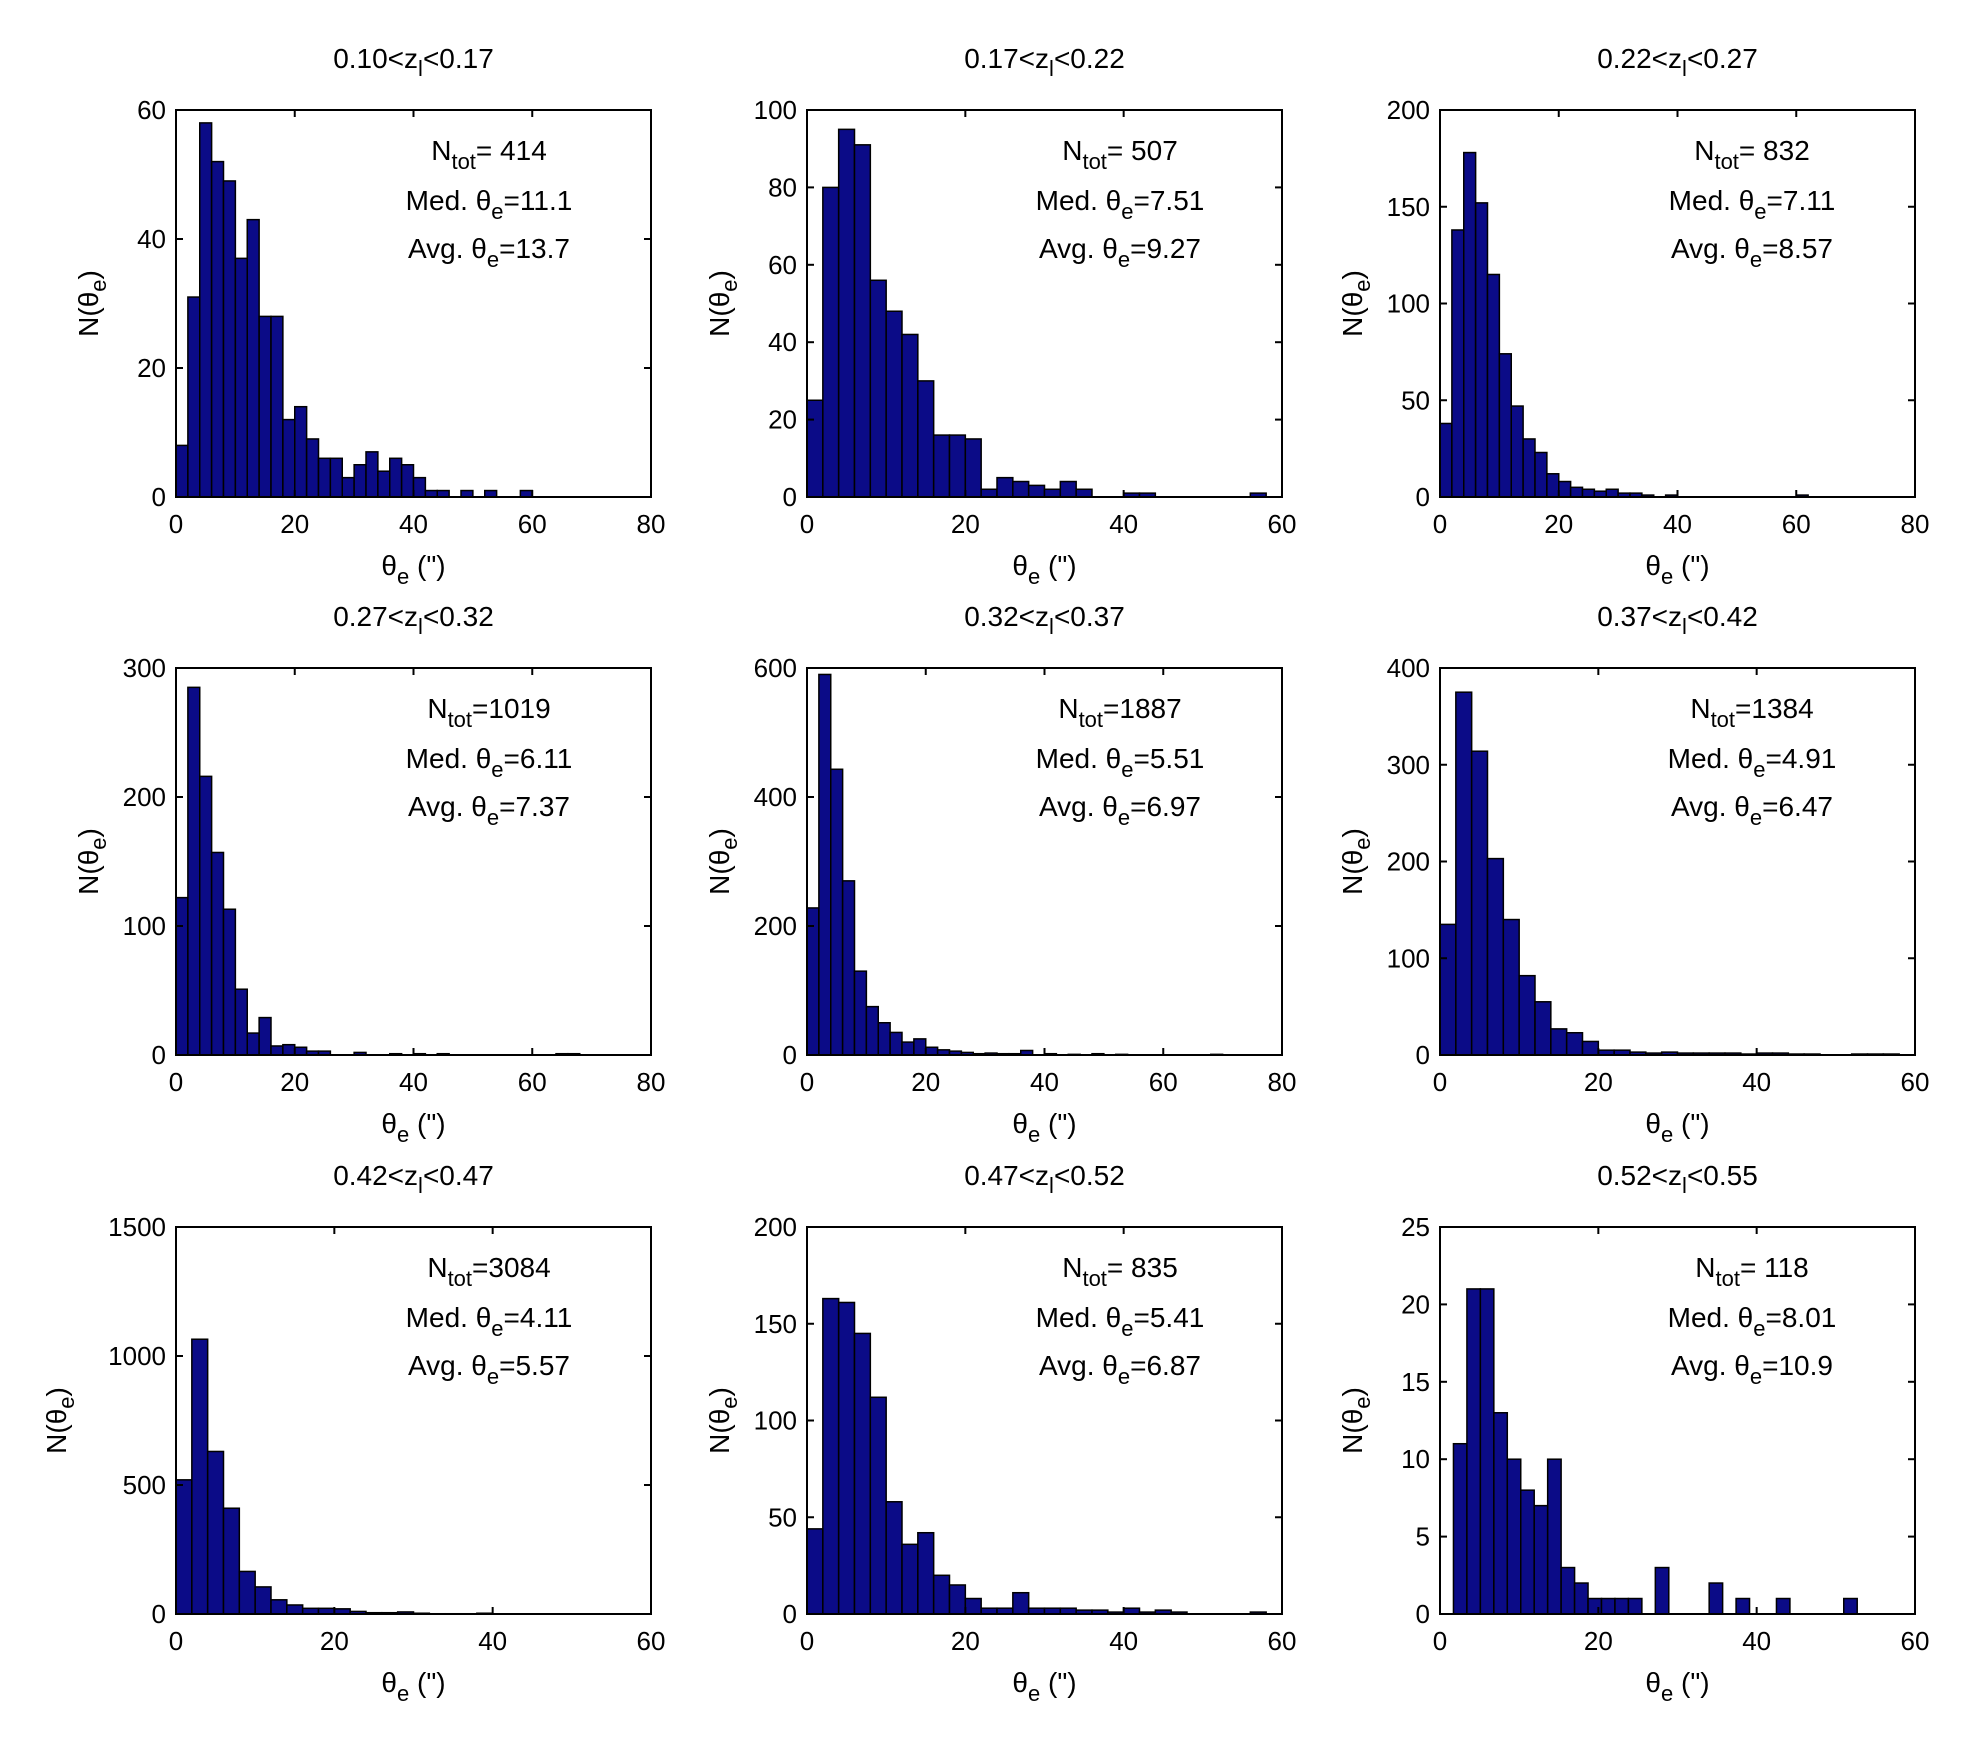 The width and height of the screenshot is (1961, 1742). Describe the element at coordinates (511, 150) in the screenshot. I see `ntot-value: = 414` at that location.